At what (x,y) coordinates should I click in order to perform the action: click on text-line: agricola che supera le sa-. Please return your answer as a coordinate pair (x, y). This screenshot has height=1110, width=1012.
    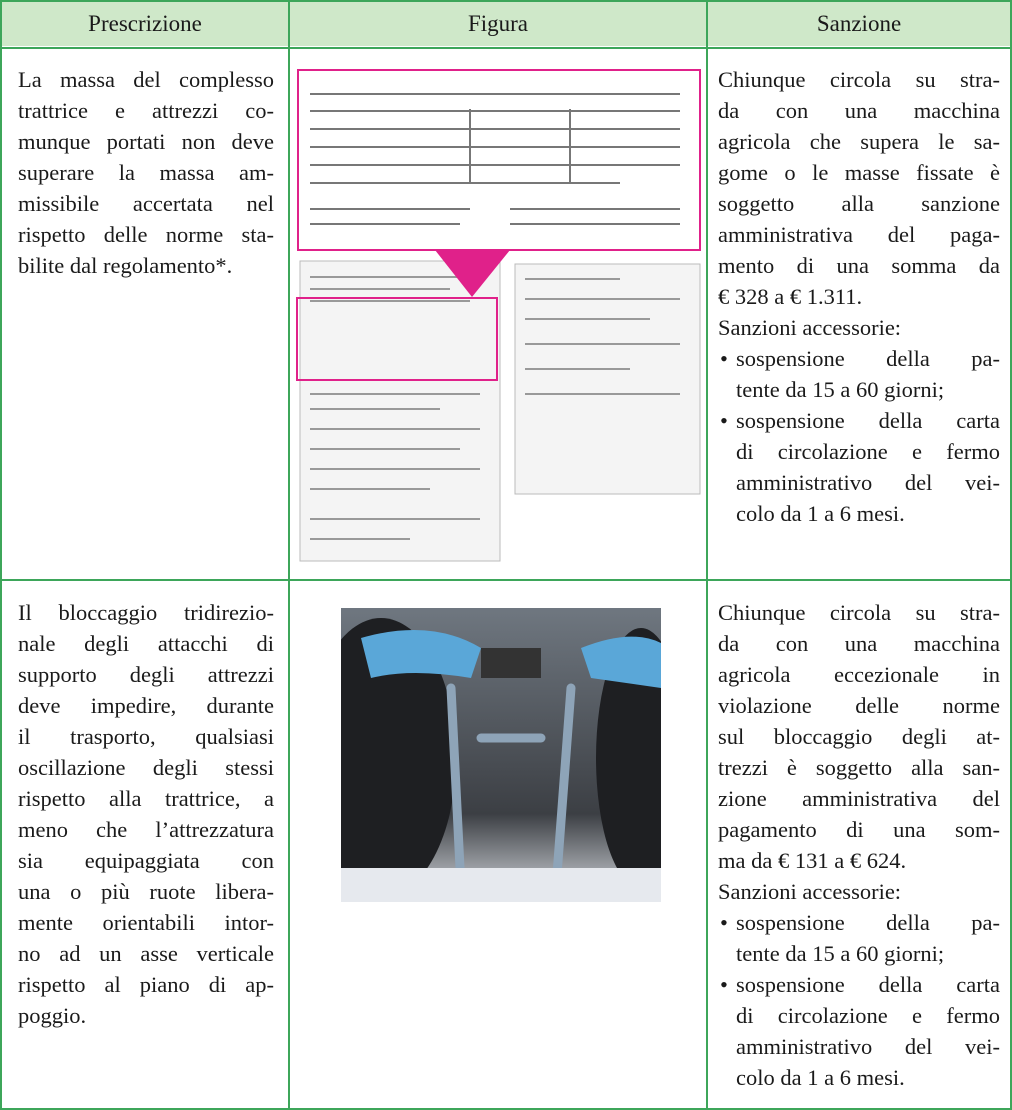
    Looking at the image, I should click on (859, 141).